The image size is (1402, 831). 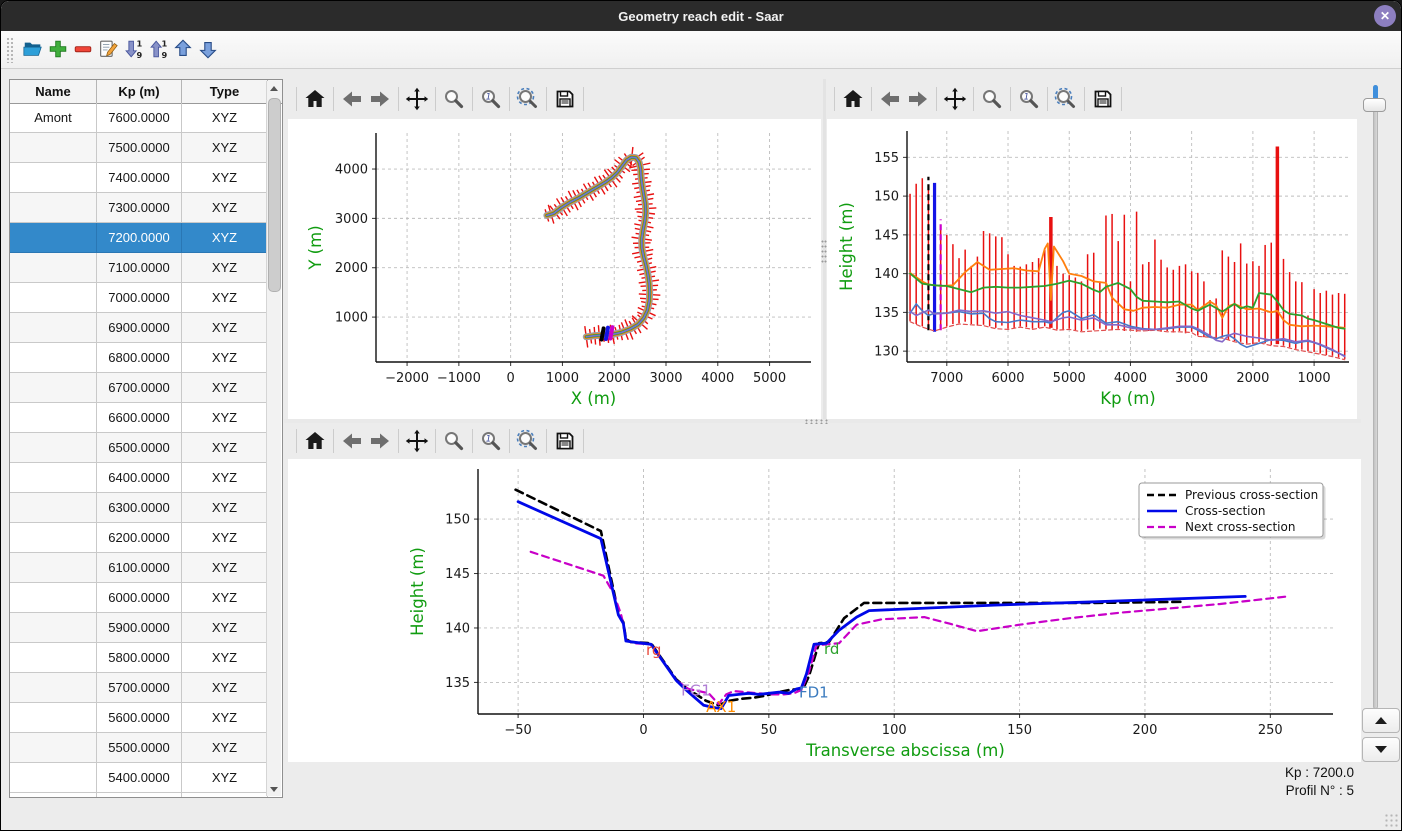 What do you see at coordinates (139, 598) in the screenshot?
I see `table-cell: 6000.0000` at bounding box center [139, 598].